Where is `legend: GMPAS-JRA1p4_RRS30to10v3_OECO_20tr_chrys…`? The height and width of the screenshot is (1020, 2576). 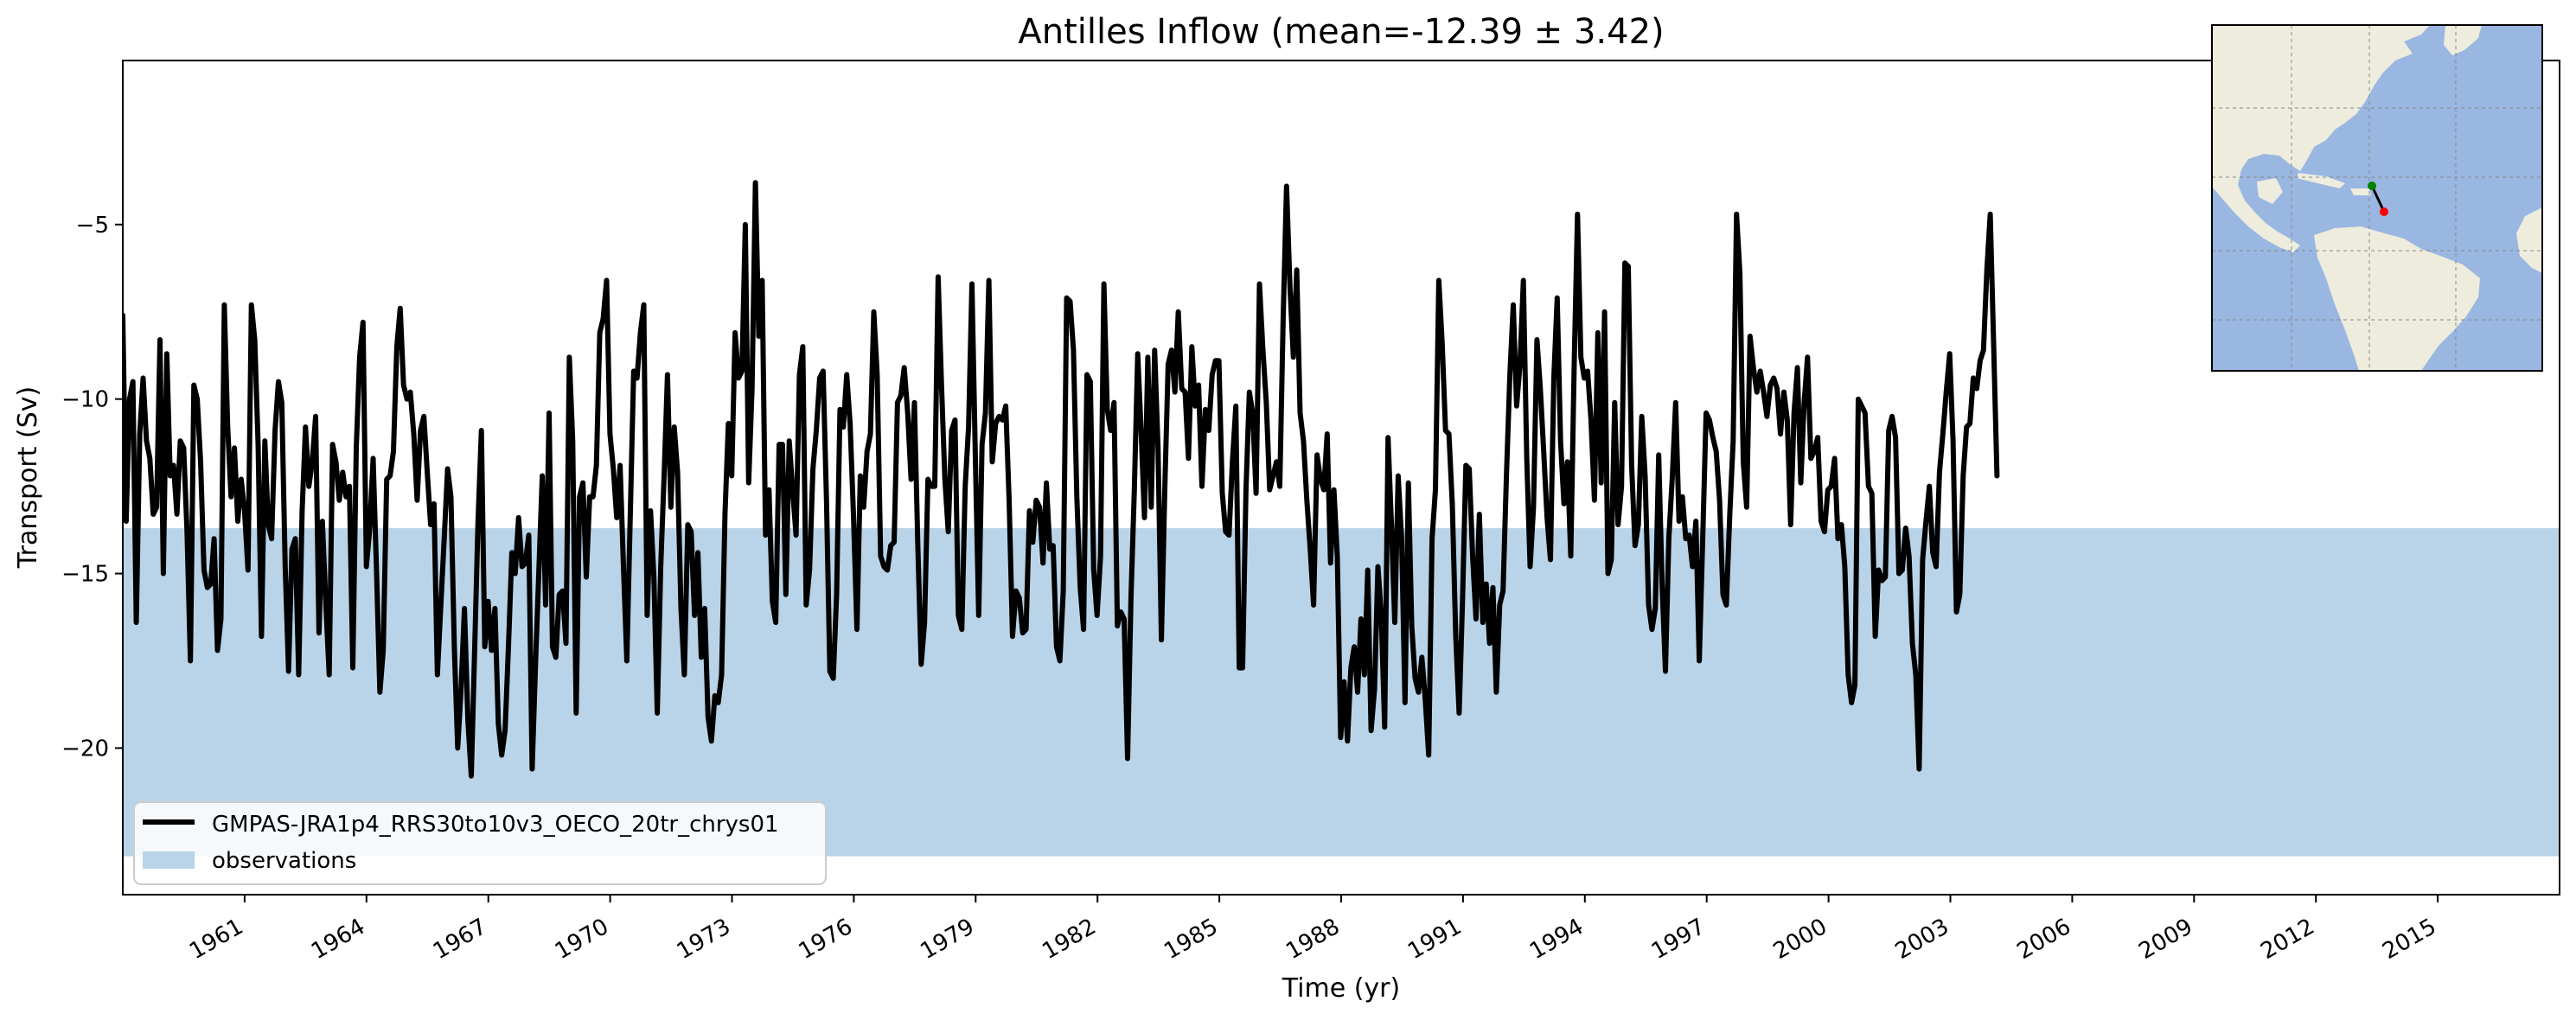 legend: GMPAS-JRA1p4_RRS30to10v3_OECO_20tr_chrys… is located at coordinates (480, 843).